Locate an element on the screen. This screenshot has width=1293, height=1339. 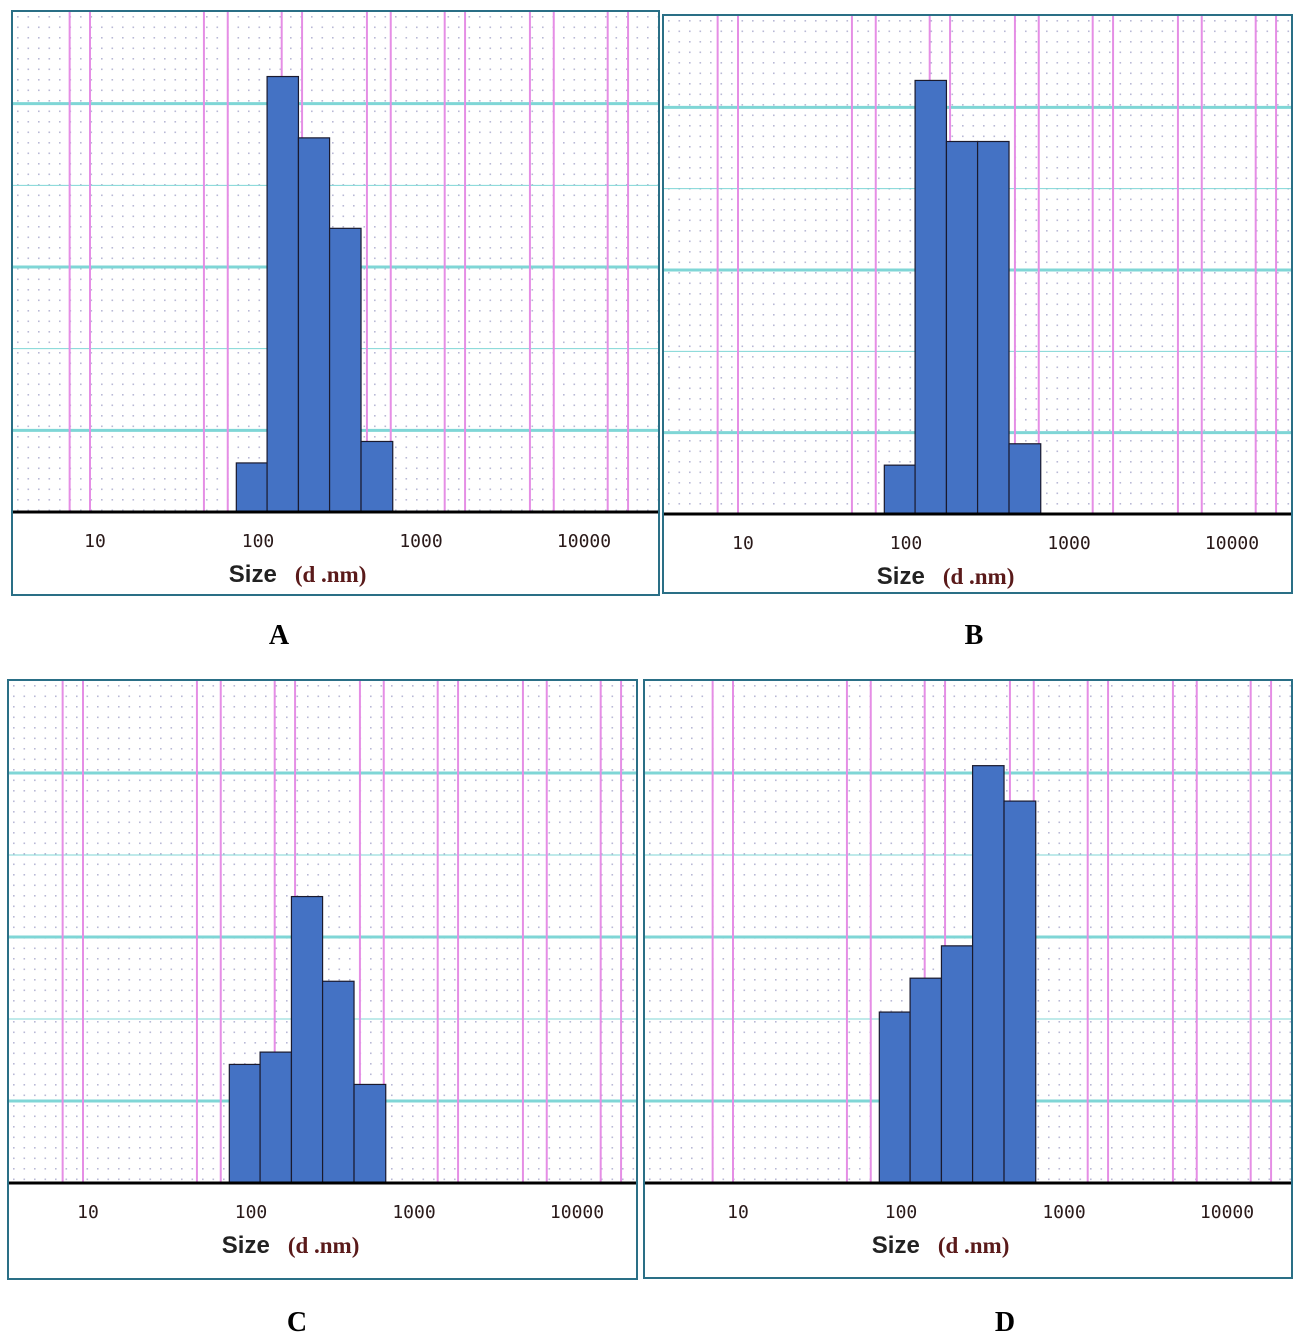
panel-label-c: C is located at coordinates (297, 1322).